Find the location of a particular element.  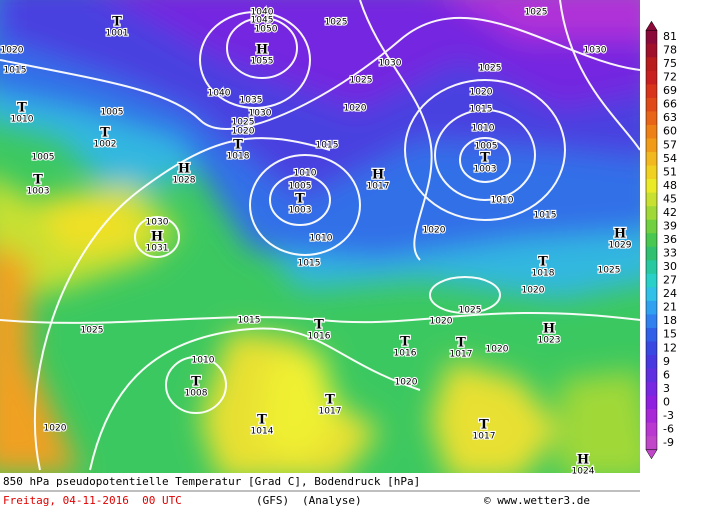

pressure-value: 1003 is located at coordinates (300, 211).